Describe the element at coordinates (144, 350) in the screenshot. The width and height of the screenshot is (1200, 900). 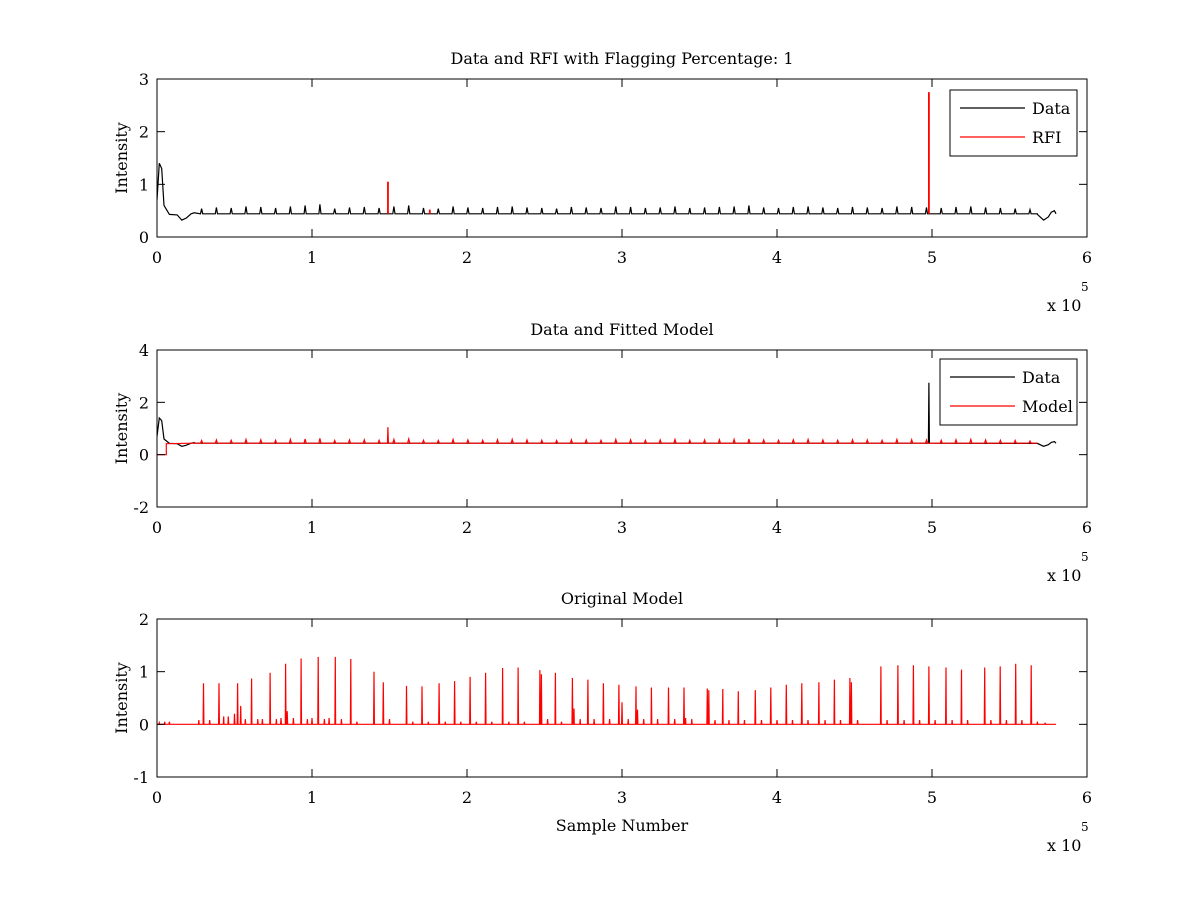
I see `y-tick-label: 4` at that location.